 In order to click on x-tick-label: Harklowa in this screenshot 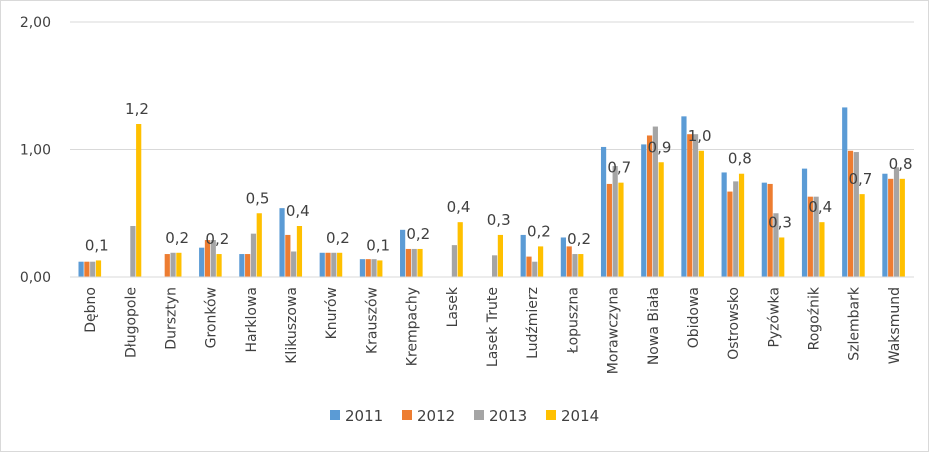, I will do `click(252, 319)`.